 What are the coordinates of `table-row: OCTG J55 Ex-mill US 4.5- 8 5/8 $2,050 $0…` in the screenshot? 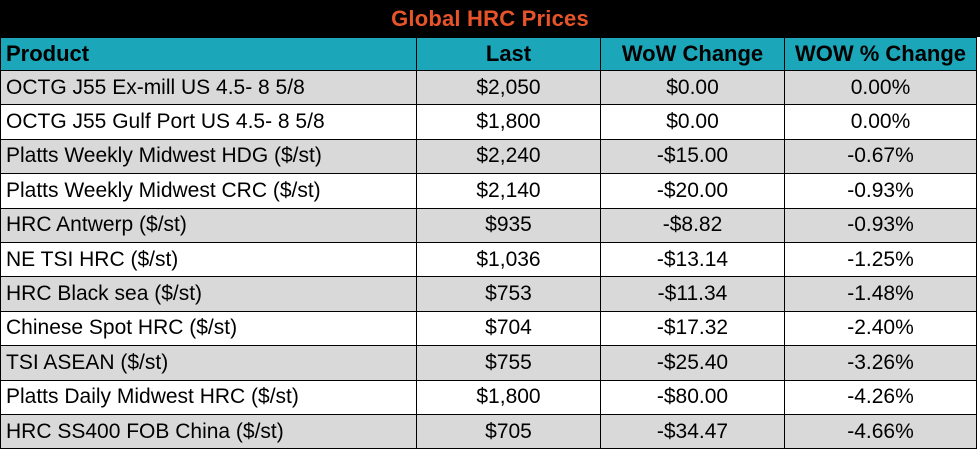 It's located at (488, 87).